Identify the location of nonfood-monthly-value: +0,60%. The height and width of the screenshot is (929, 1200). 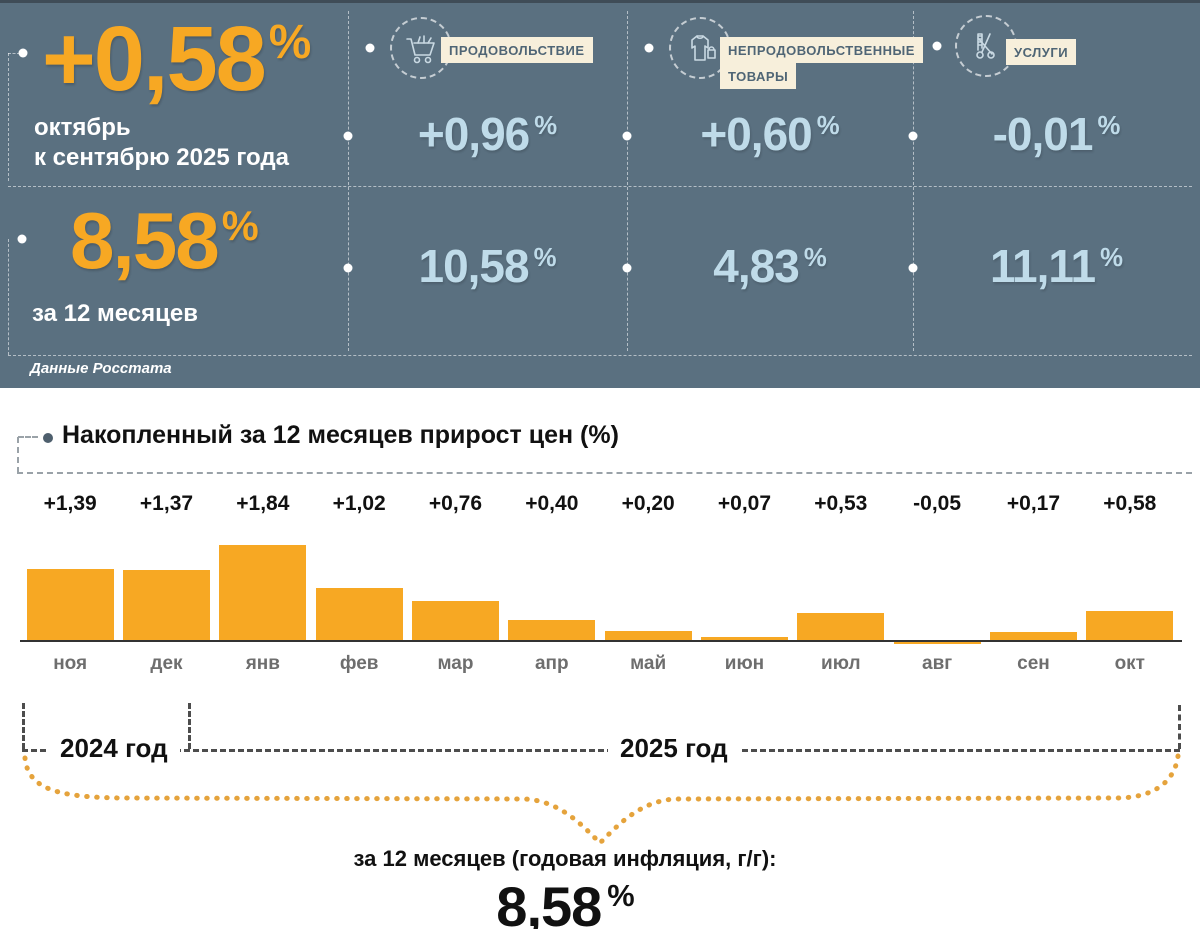
(770, 134).